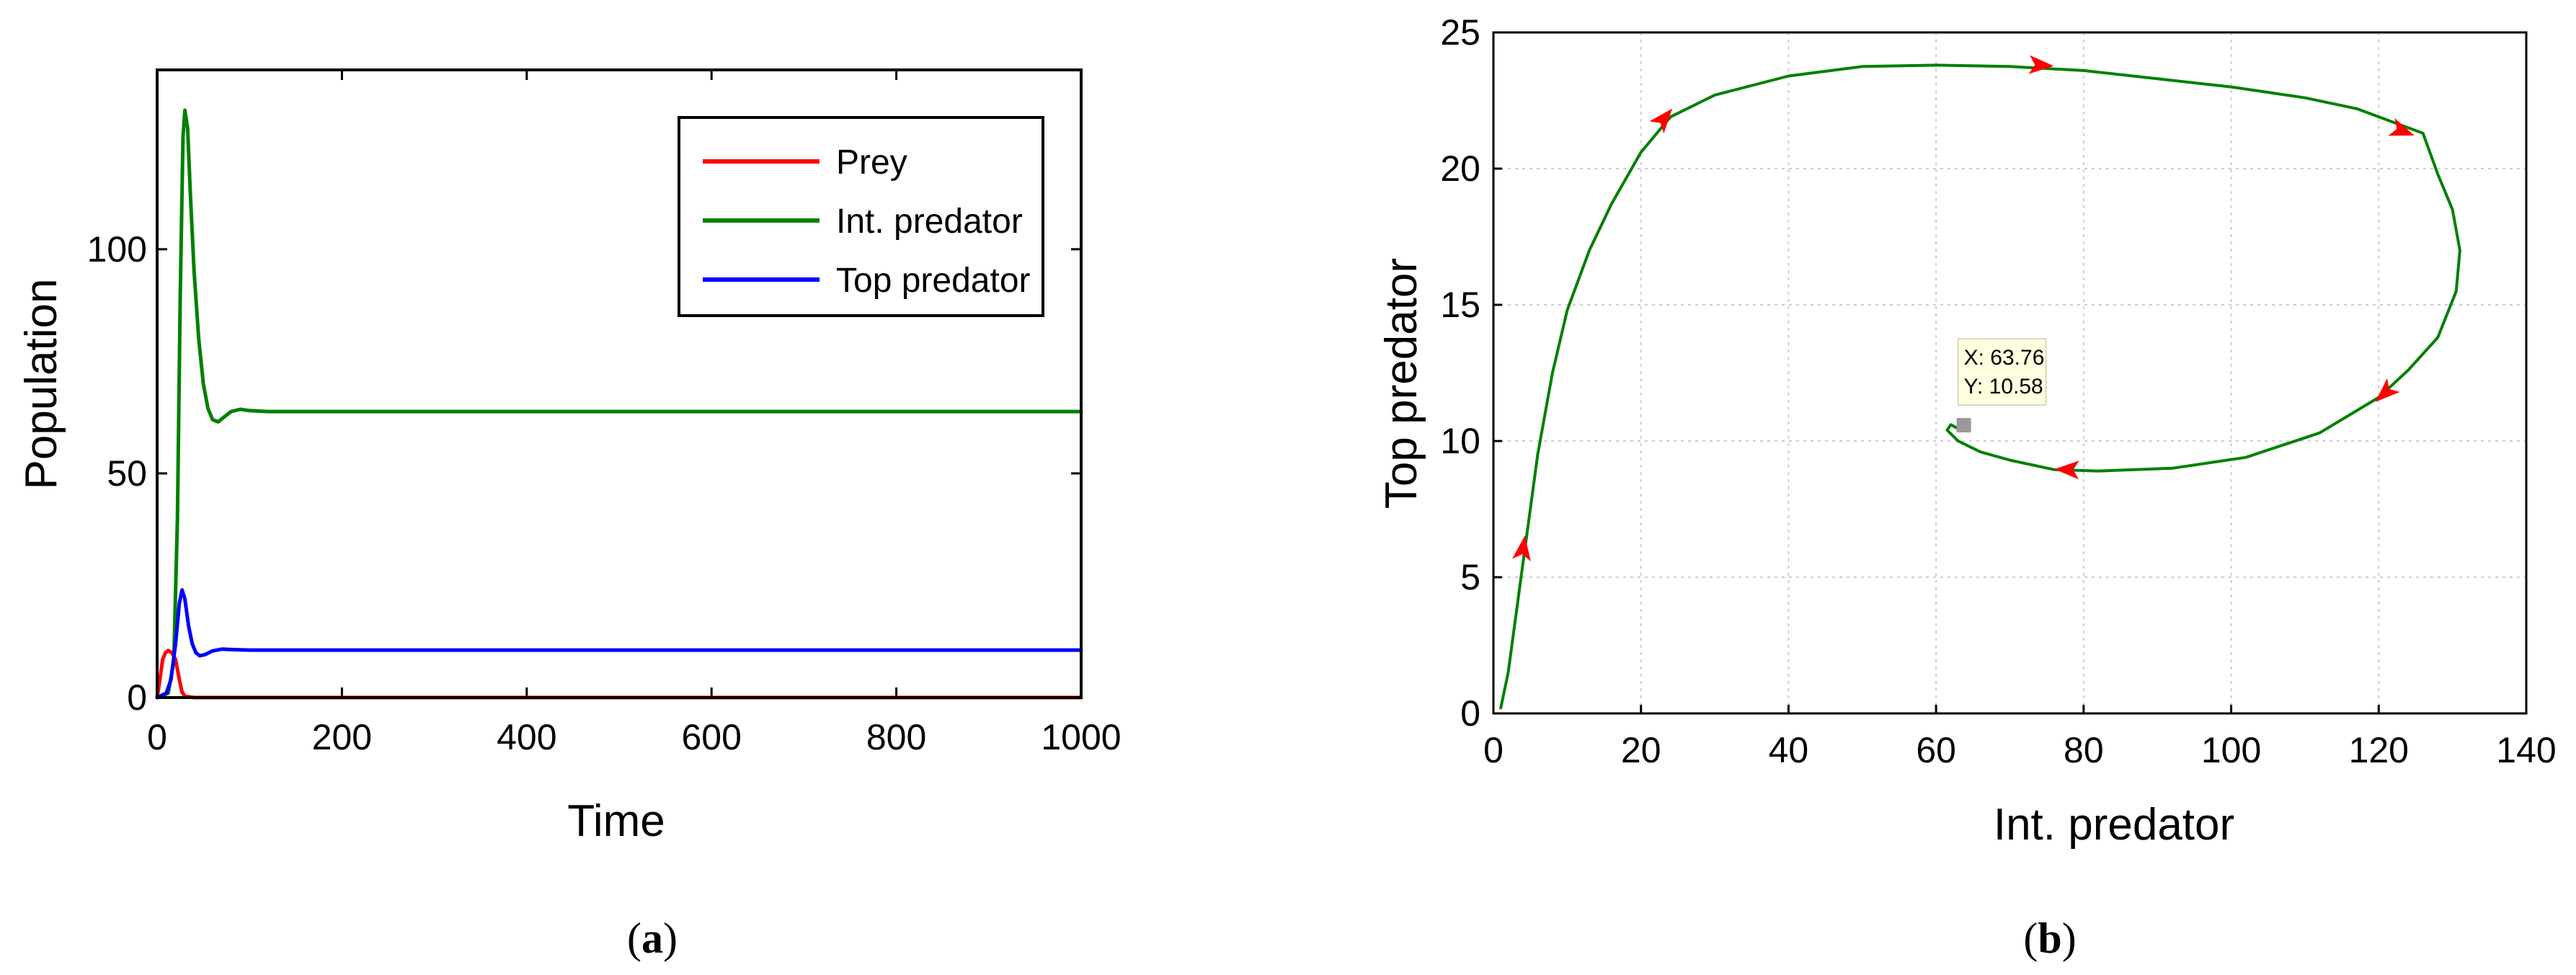  Describe the element at coordinates (2020, 737) in the screenshot. I see `b-x-ticks: 0 20 40 60 80 100 120 140` at that location.